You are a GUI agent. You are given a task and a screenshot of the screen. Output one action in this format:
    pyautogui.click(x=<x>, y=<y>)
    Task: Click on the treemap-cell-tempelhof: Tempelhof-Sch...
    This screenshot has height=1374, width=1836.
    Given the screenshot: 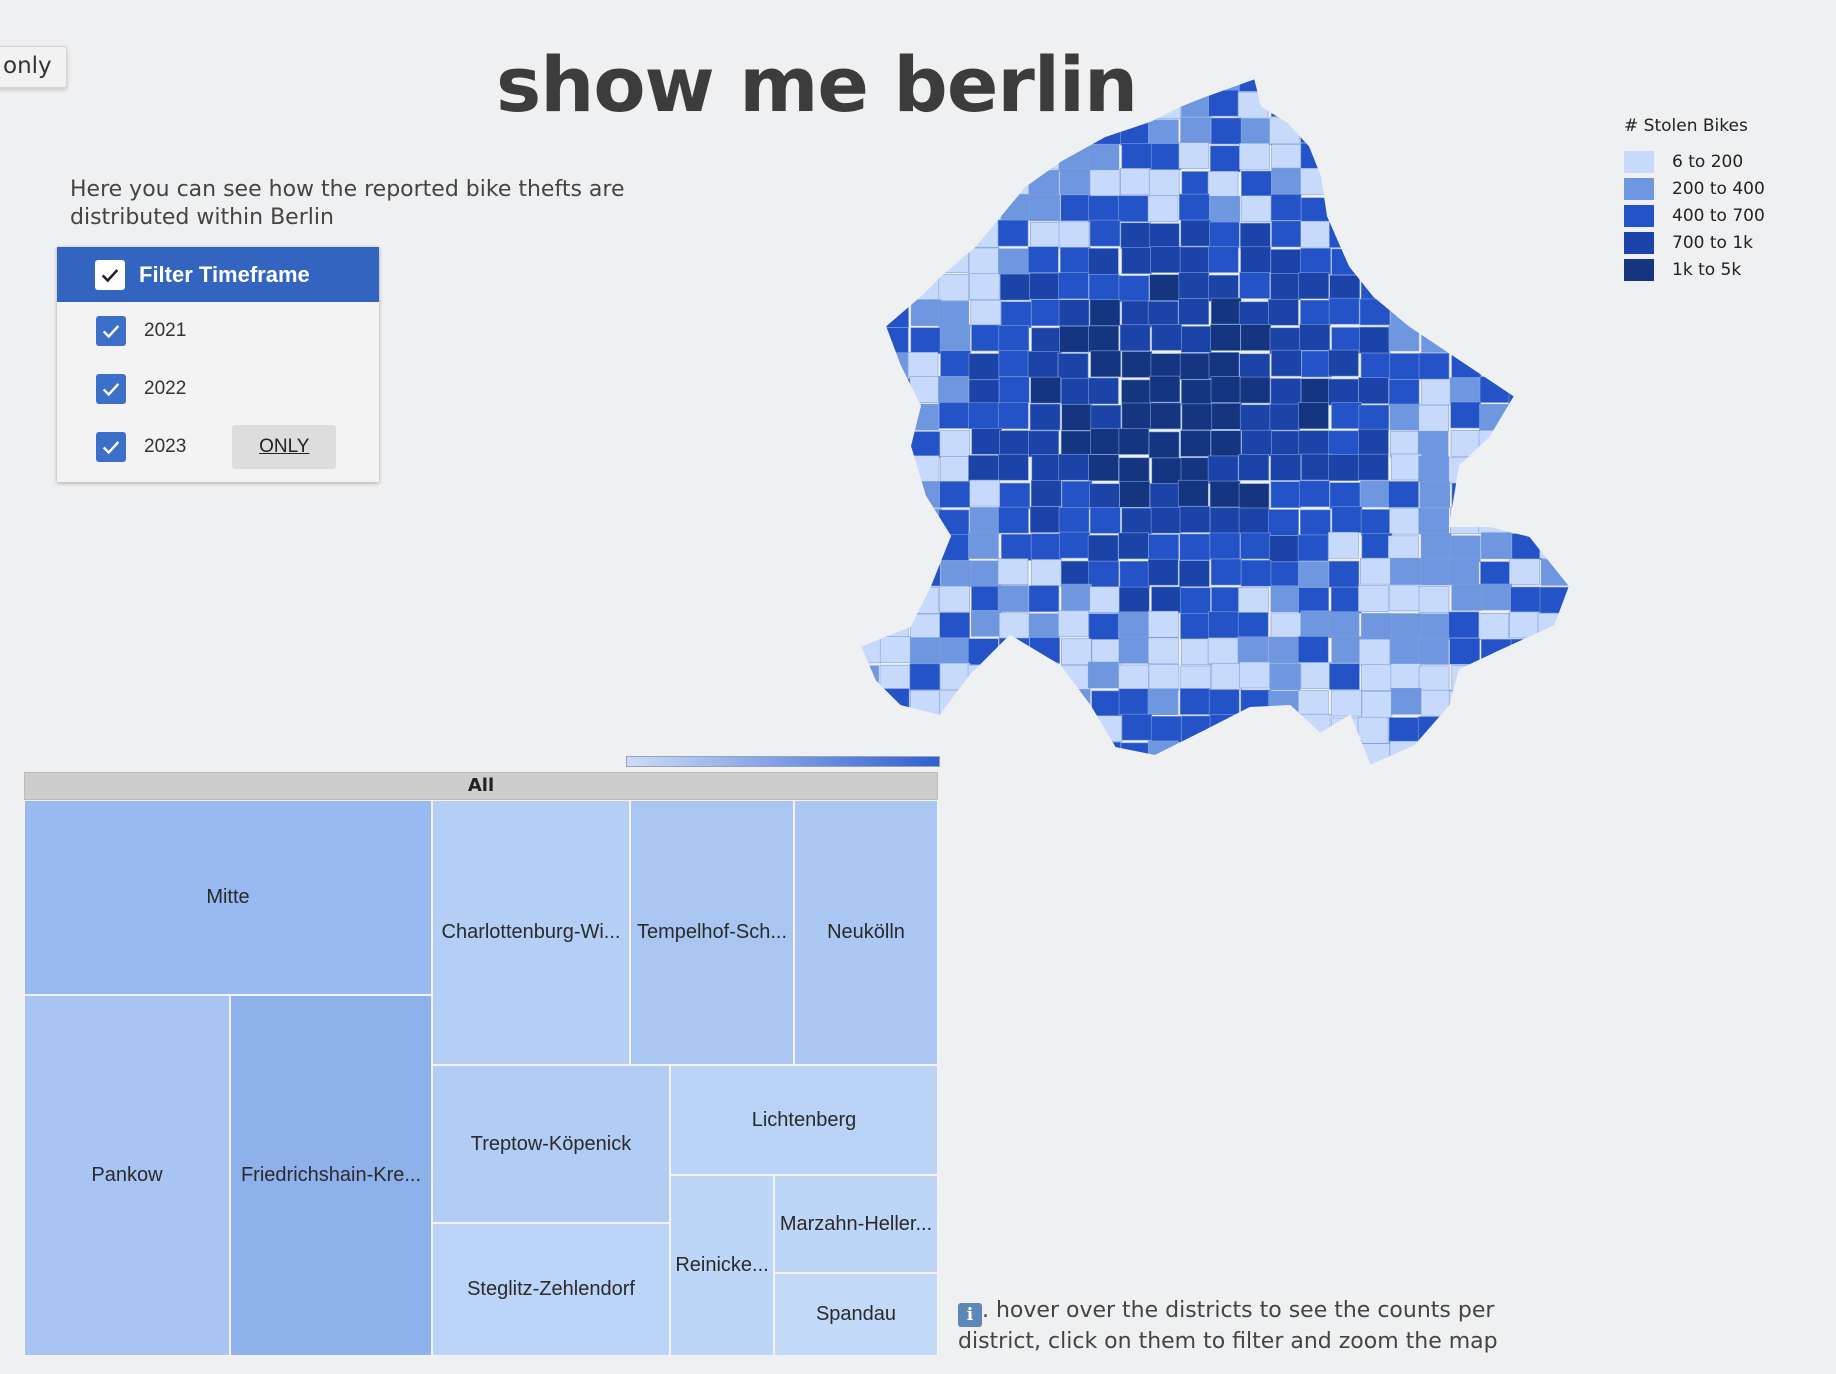 What is the action you would take?
    pyautogui.click(x=712, y=932)
    